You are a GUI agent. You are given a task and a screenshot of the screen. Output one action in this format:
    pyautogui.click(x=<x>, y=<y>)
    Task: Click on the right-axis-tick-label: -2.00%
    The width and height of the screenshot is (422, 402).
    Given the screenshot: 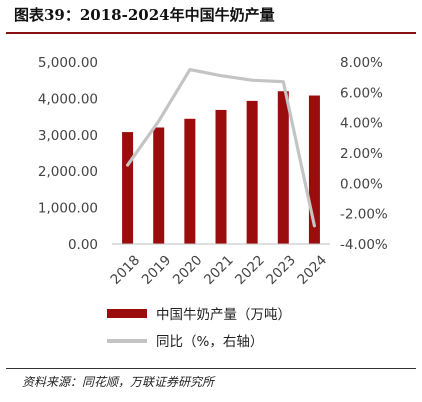 What is the action you would take?
    pyautogui.click(x=364, y=215)
    